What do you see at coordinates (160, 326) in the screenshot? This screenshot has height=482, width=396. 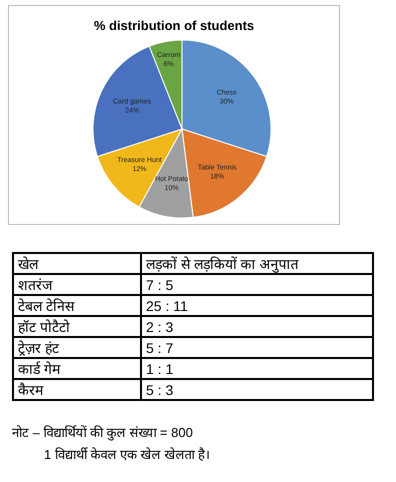 I see `text: 2 : 3` at bounding box center [160, 326].